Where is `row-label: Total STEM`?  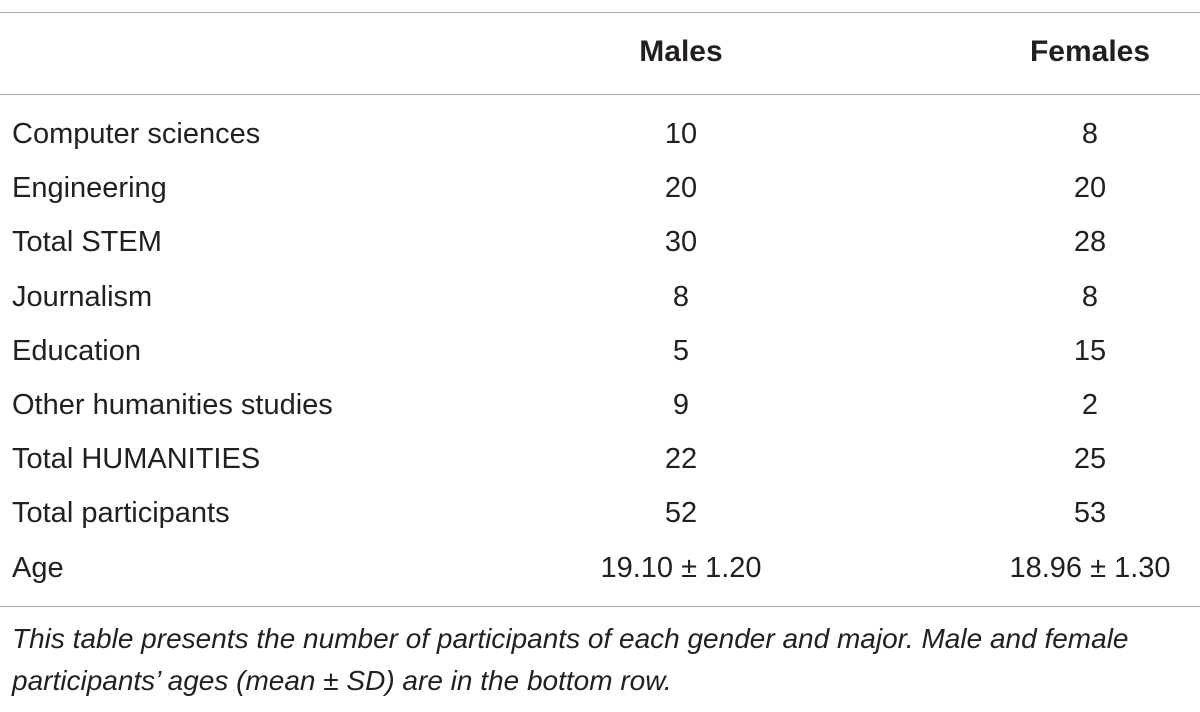 row-label: Total STEM is located at coordinates (87, 242).